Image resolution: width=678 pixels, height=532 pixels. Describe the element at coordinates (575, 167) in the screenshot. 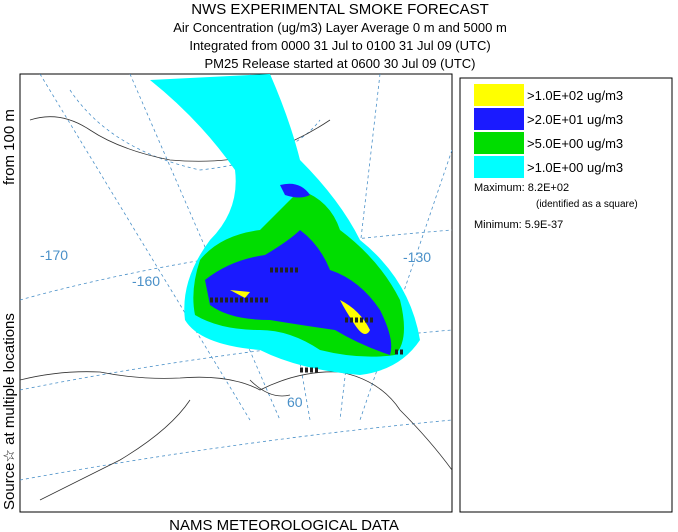

I see `legend-label: >1.0E+00 ug/m3` at that location.